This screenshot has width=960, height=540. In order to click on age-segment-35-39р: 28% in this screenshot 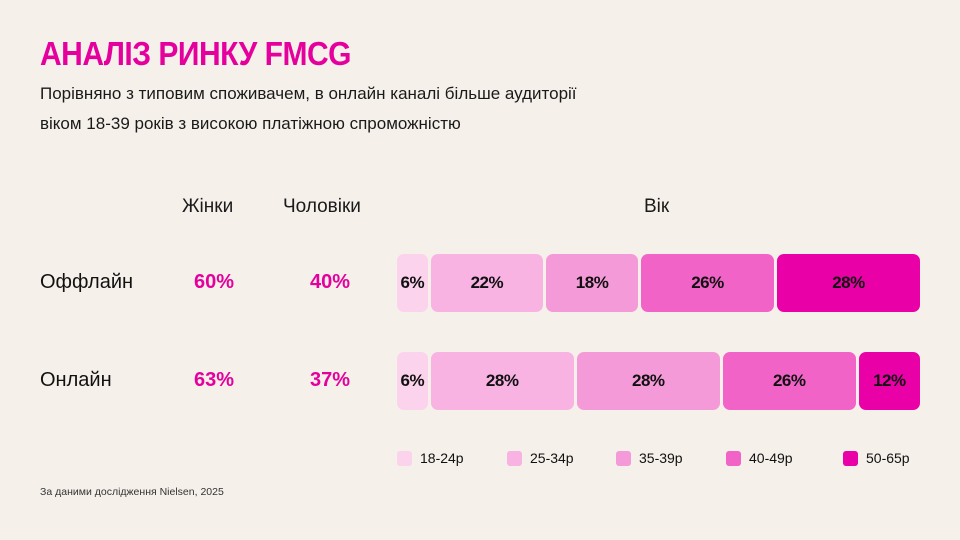, I will do `click(648, 381)`.